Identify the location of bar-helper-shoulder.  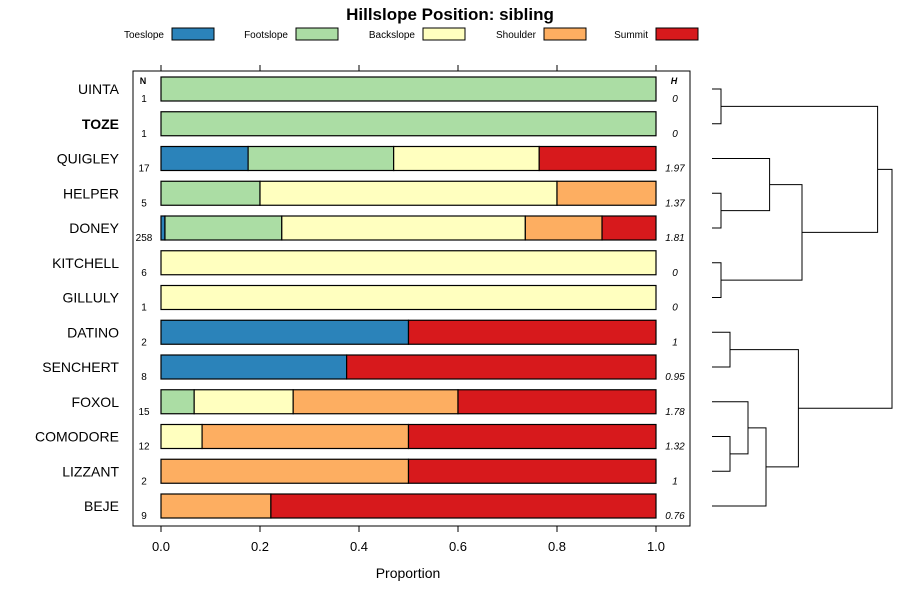
(606, 193).